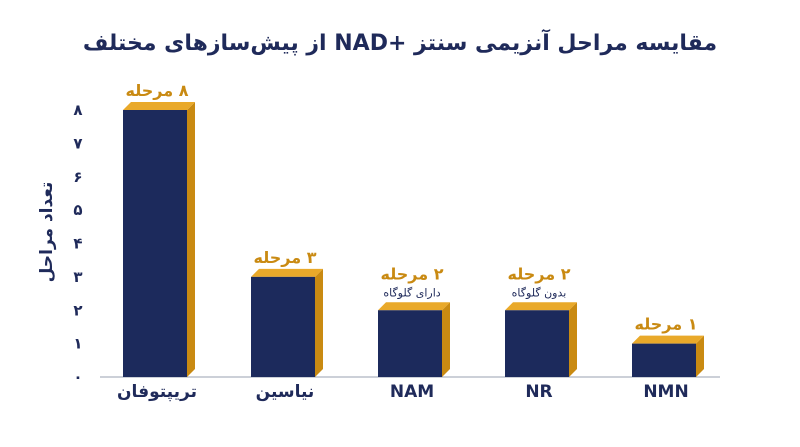 The image size is (800, 447). I want to click on data-label: ۳ مرحله, so click(285, 257).